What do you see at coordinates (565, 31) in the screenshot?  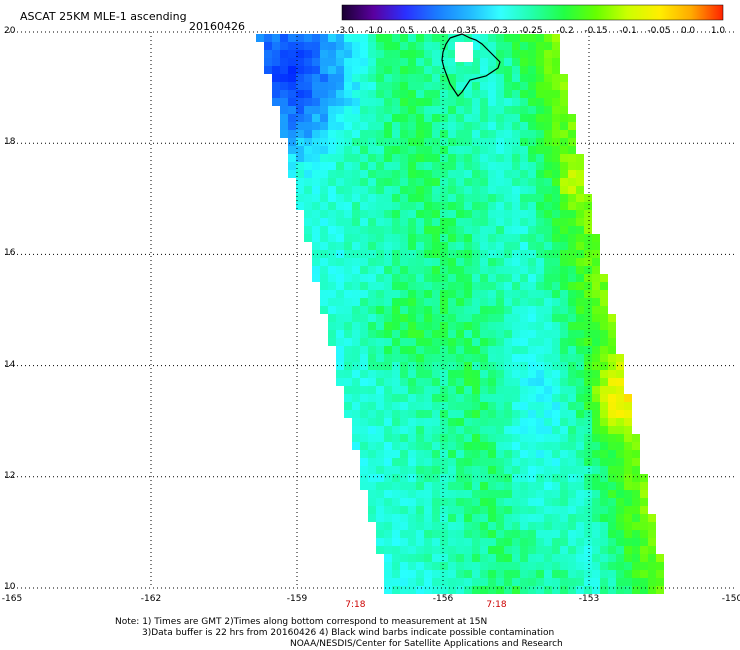 I see `colorbar-tick-label: -0.2` at bounding box center [565, 31].